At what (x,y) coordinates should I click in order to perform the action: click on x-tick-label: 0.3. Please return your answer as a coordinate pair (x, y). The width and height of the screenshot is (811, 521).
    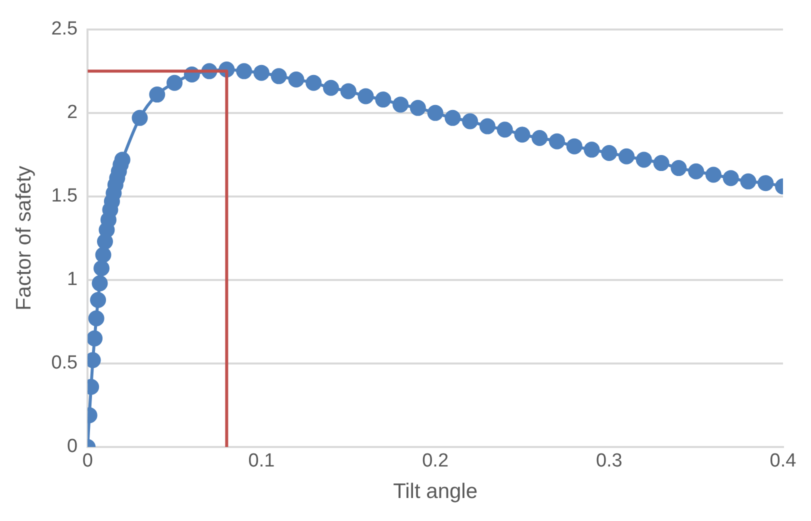
    Looking at the image, I should click on (609, 461).